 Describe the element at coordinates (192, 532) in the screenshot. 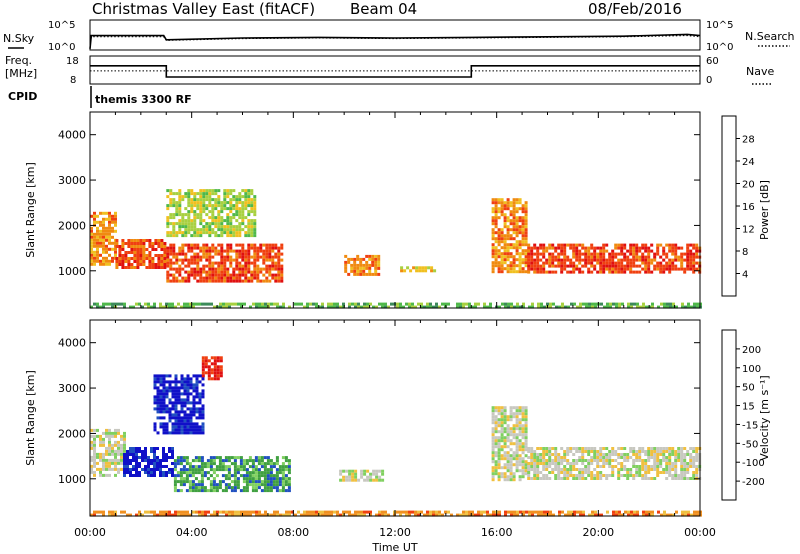

I see `x-tick-label: 04:00` at that location.